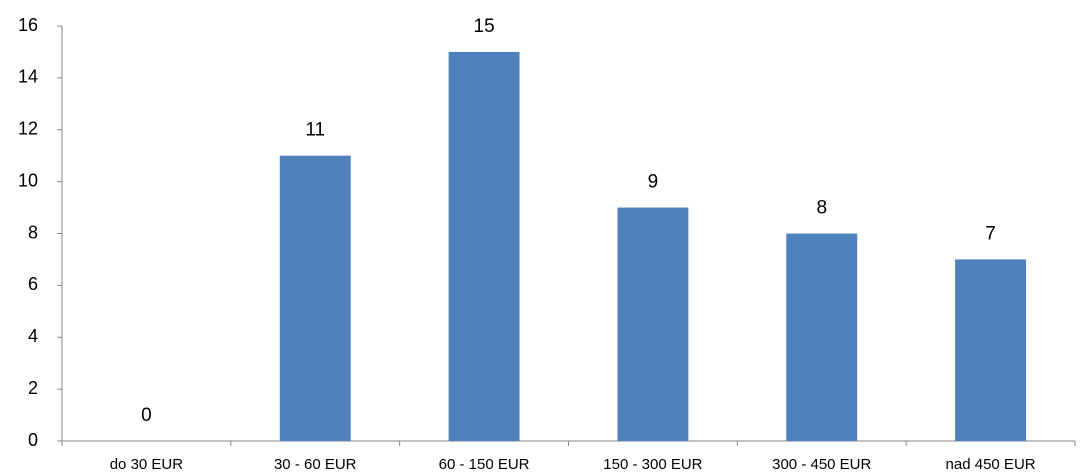 This screenshot has width=1082, height=475. Describe the element at coordinates (653, 182) in the screenshot. I see `data-label: 9` at that location.